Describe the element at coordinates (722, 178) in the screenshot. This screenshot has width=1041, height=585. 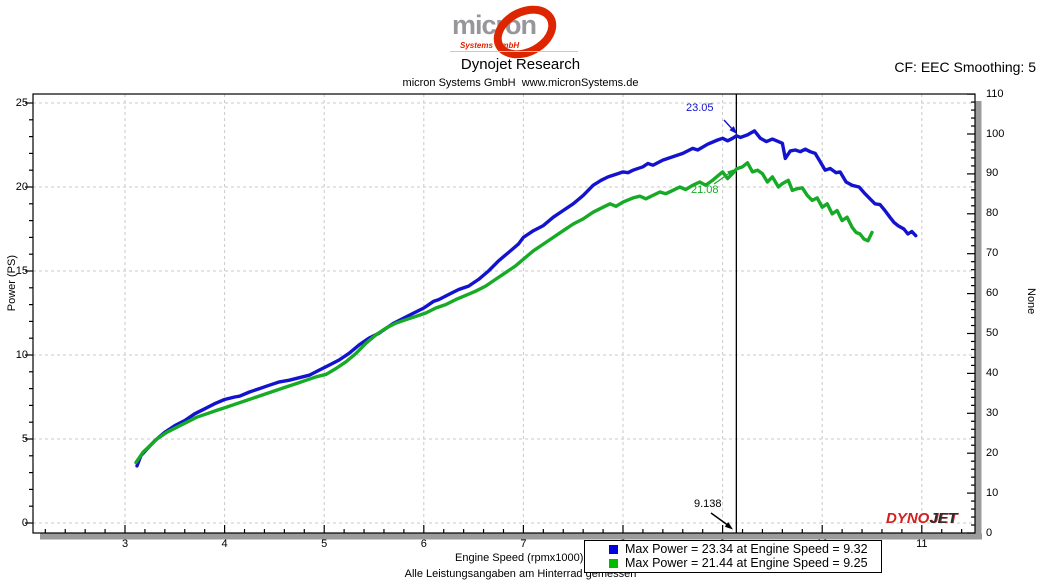
I see `green-annotation-arrow` at that location.